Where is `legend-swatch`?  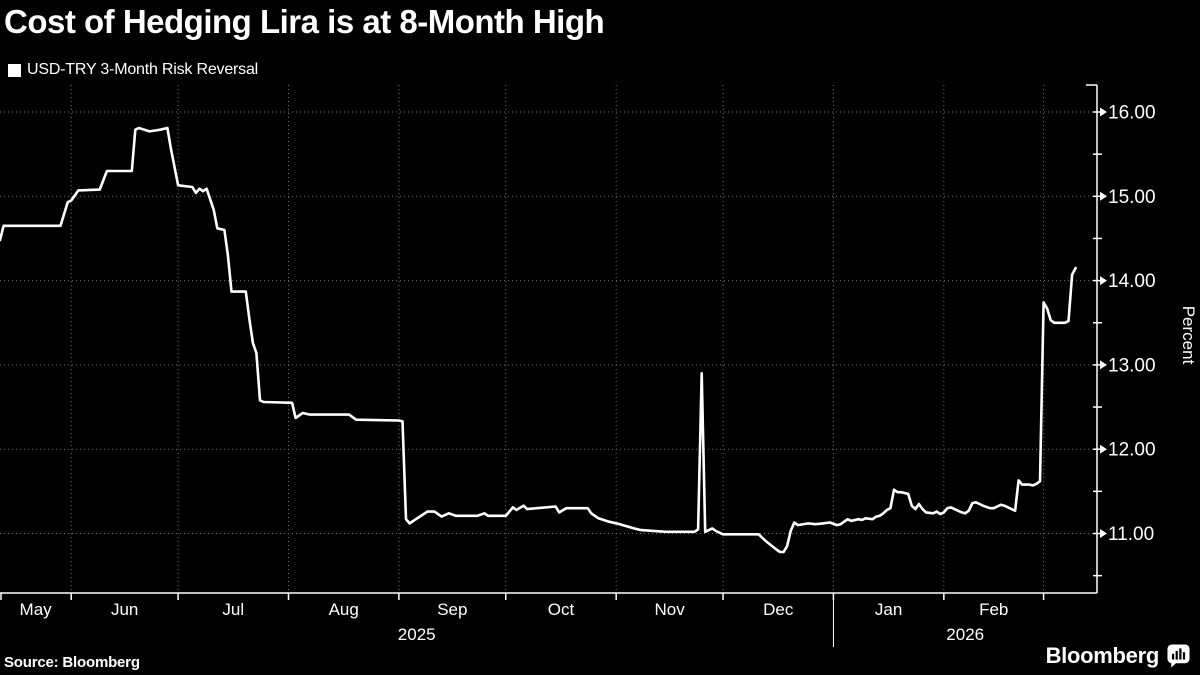
legend-swatch is located at coordinates (14, 70).